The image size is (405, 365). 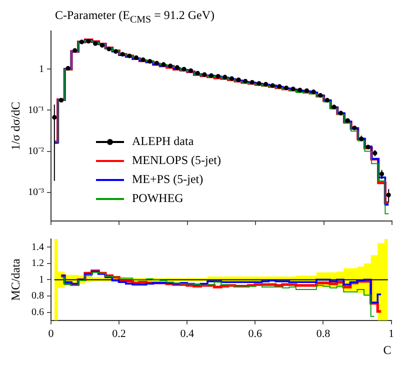 What do you see at coordinates (38, 264) in the screenshot?
I see `y-tick-label: 1.2` at bounding box center [38, 264].